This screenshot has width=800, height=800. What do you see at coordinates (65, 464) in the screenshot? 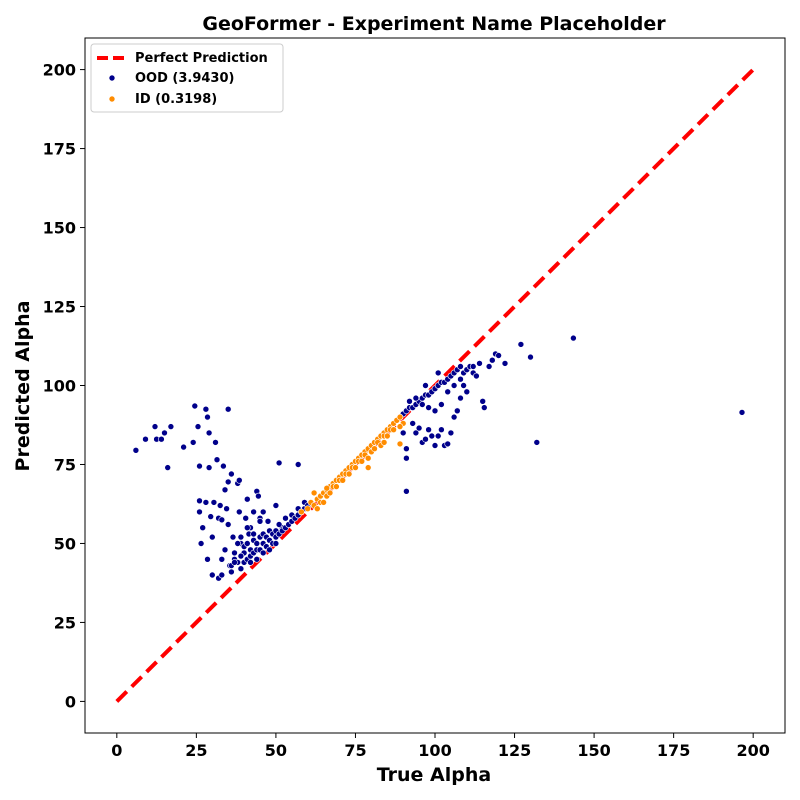
I see `y-tick-label: 75` at bounding box center [65, 464].